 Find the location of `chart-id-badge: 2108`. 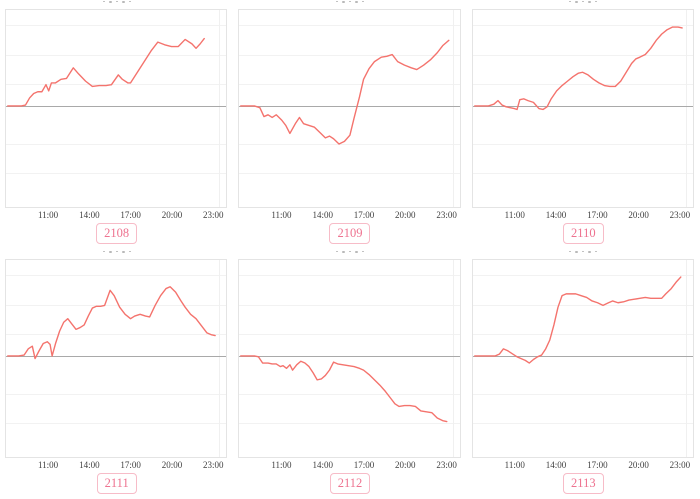

chart-id-badge: 2108 is located at coordinates (117, 233).